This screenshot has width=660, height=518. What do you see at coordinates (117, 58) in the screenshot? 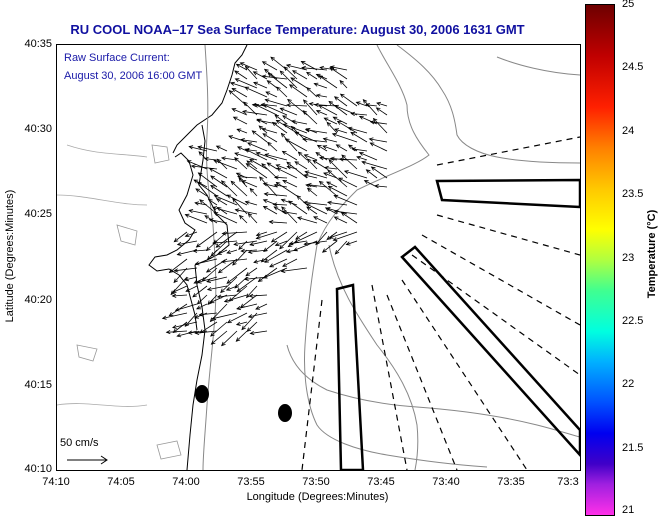
I see `raw-current-label: Raw Surface Current:` at bounding box center [117, 58].